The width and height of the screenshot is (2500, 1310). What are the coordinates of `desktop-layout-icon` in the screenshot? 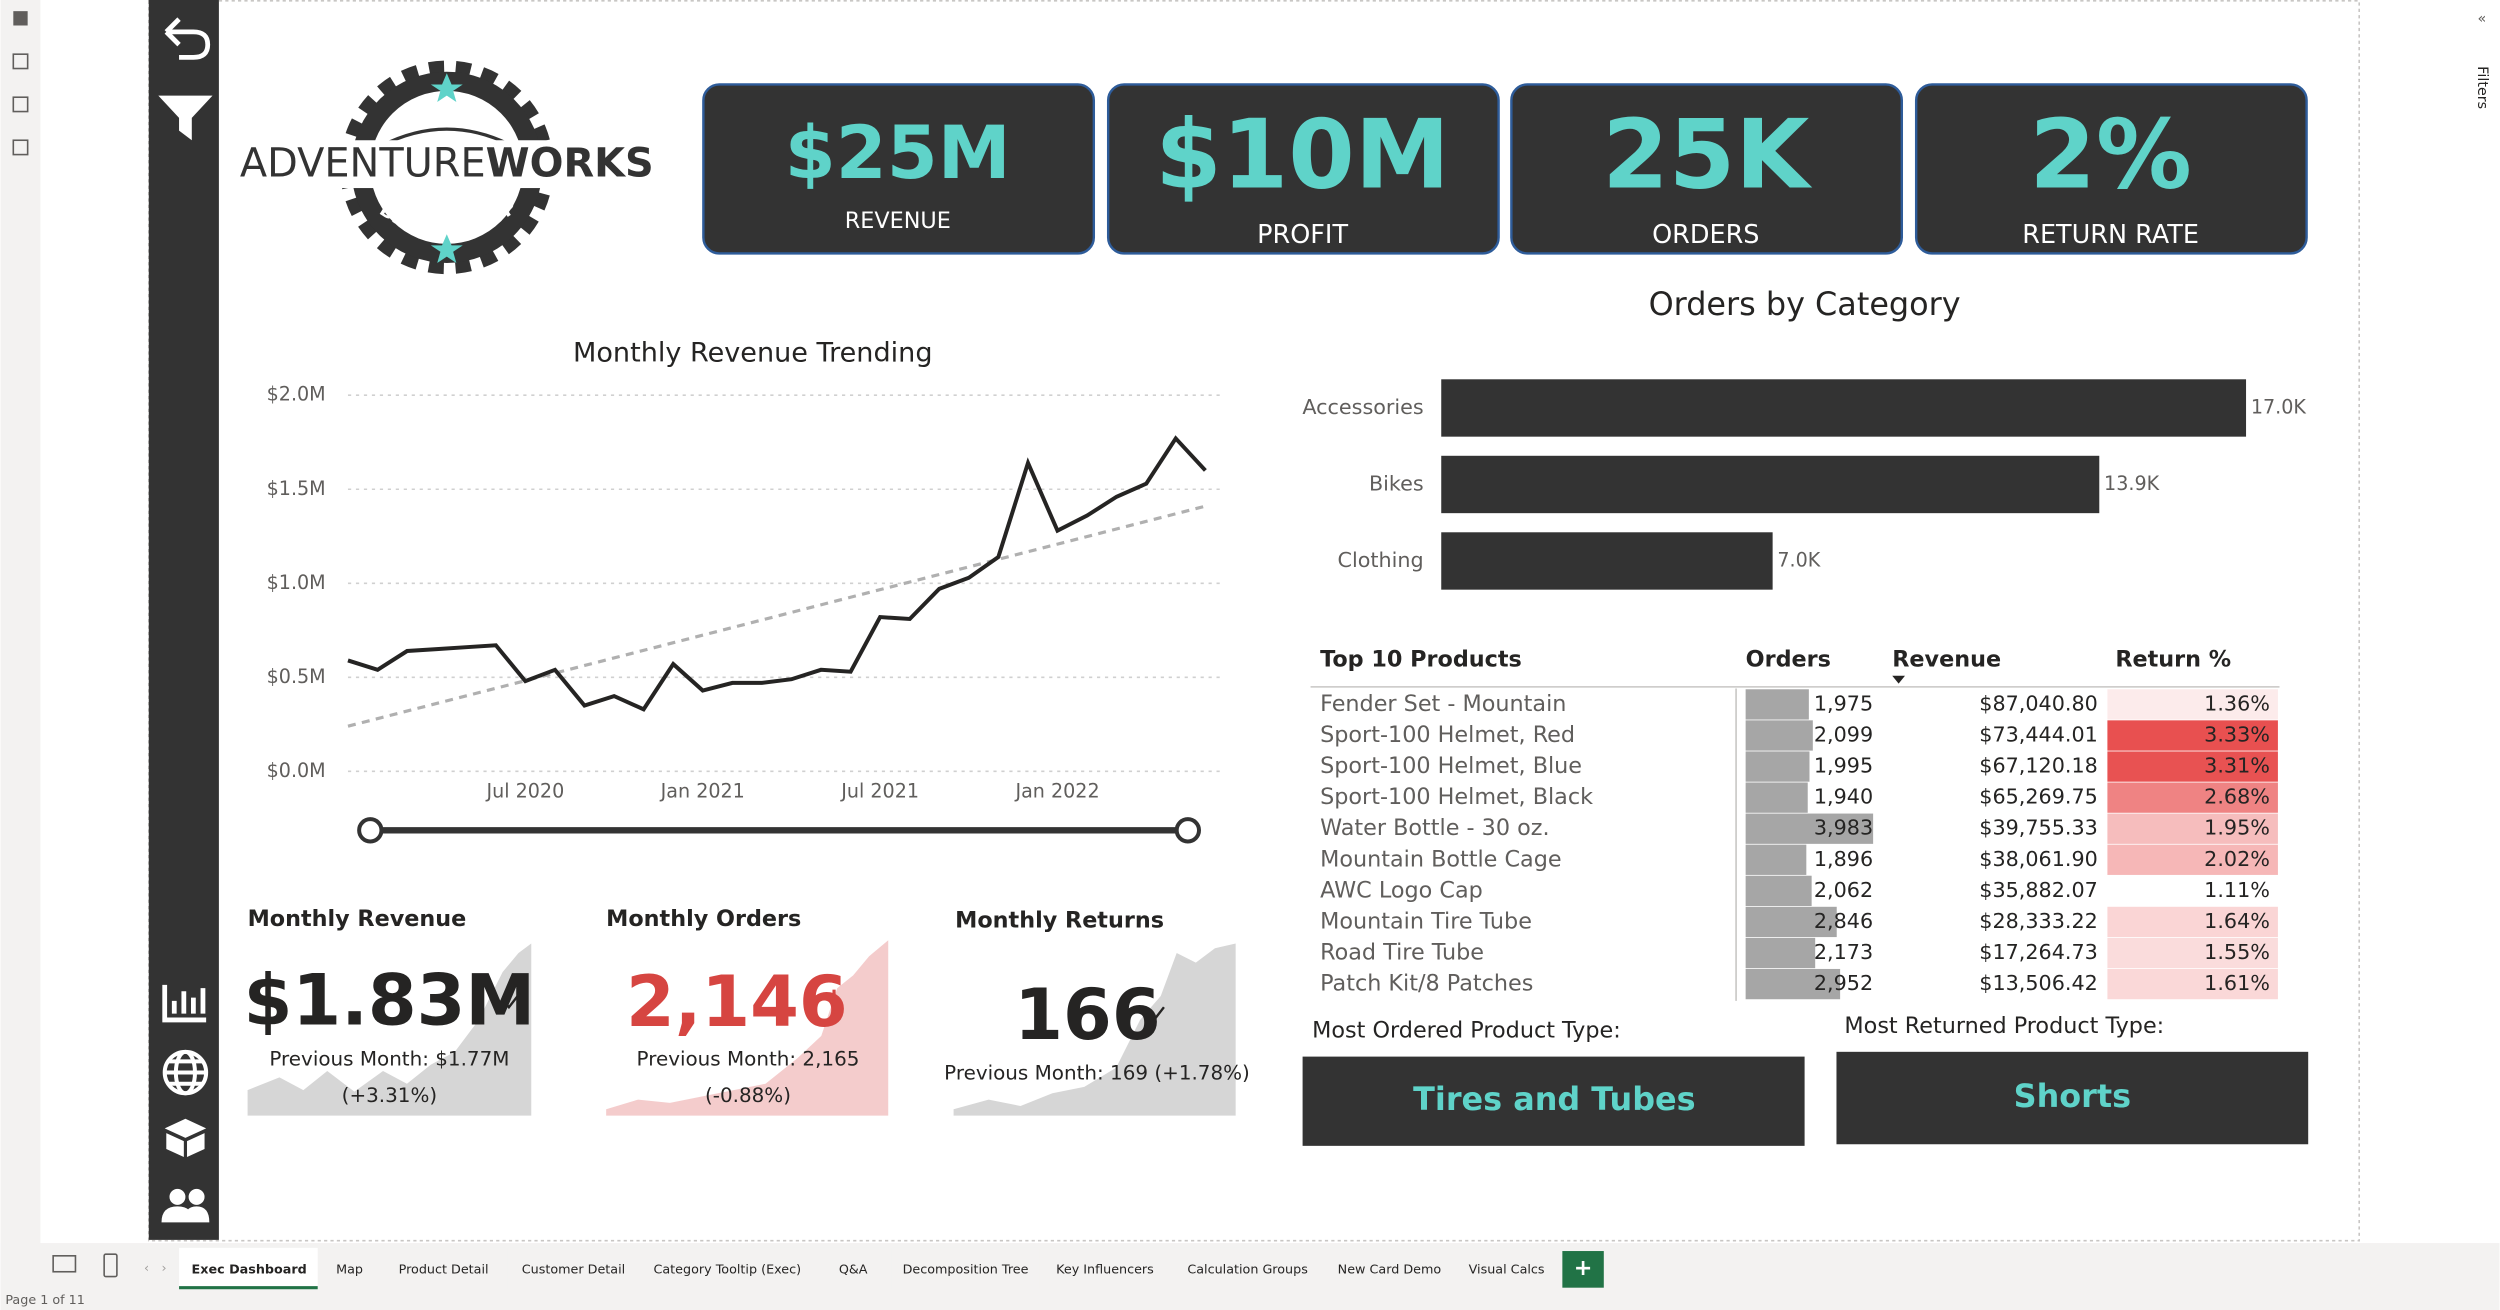 It's located at (64, 1264).